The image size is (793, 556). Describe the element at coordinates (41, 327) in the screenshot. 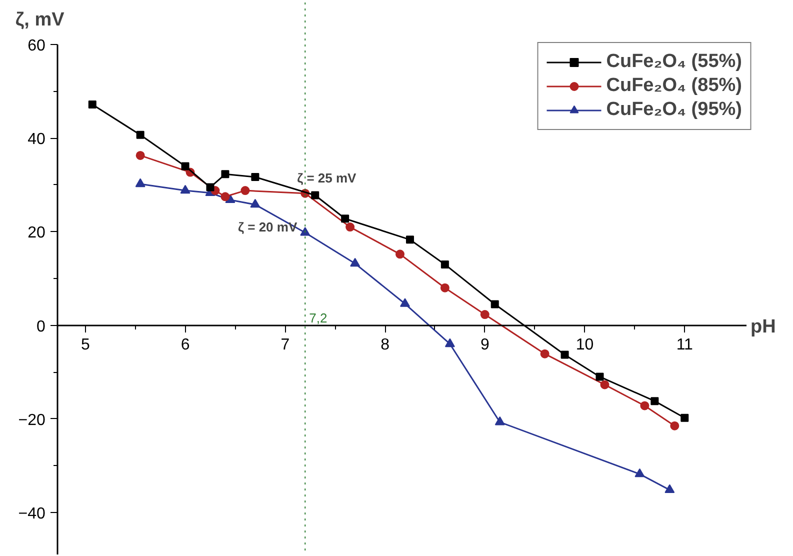

I see `y-tick-label: 0` at that location.